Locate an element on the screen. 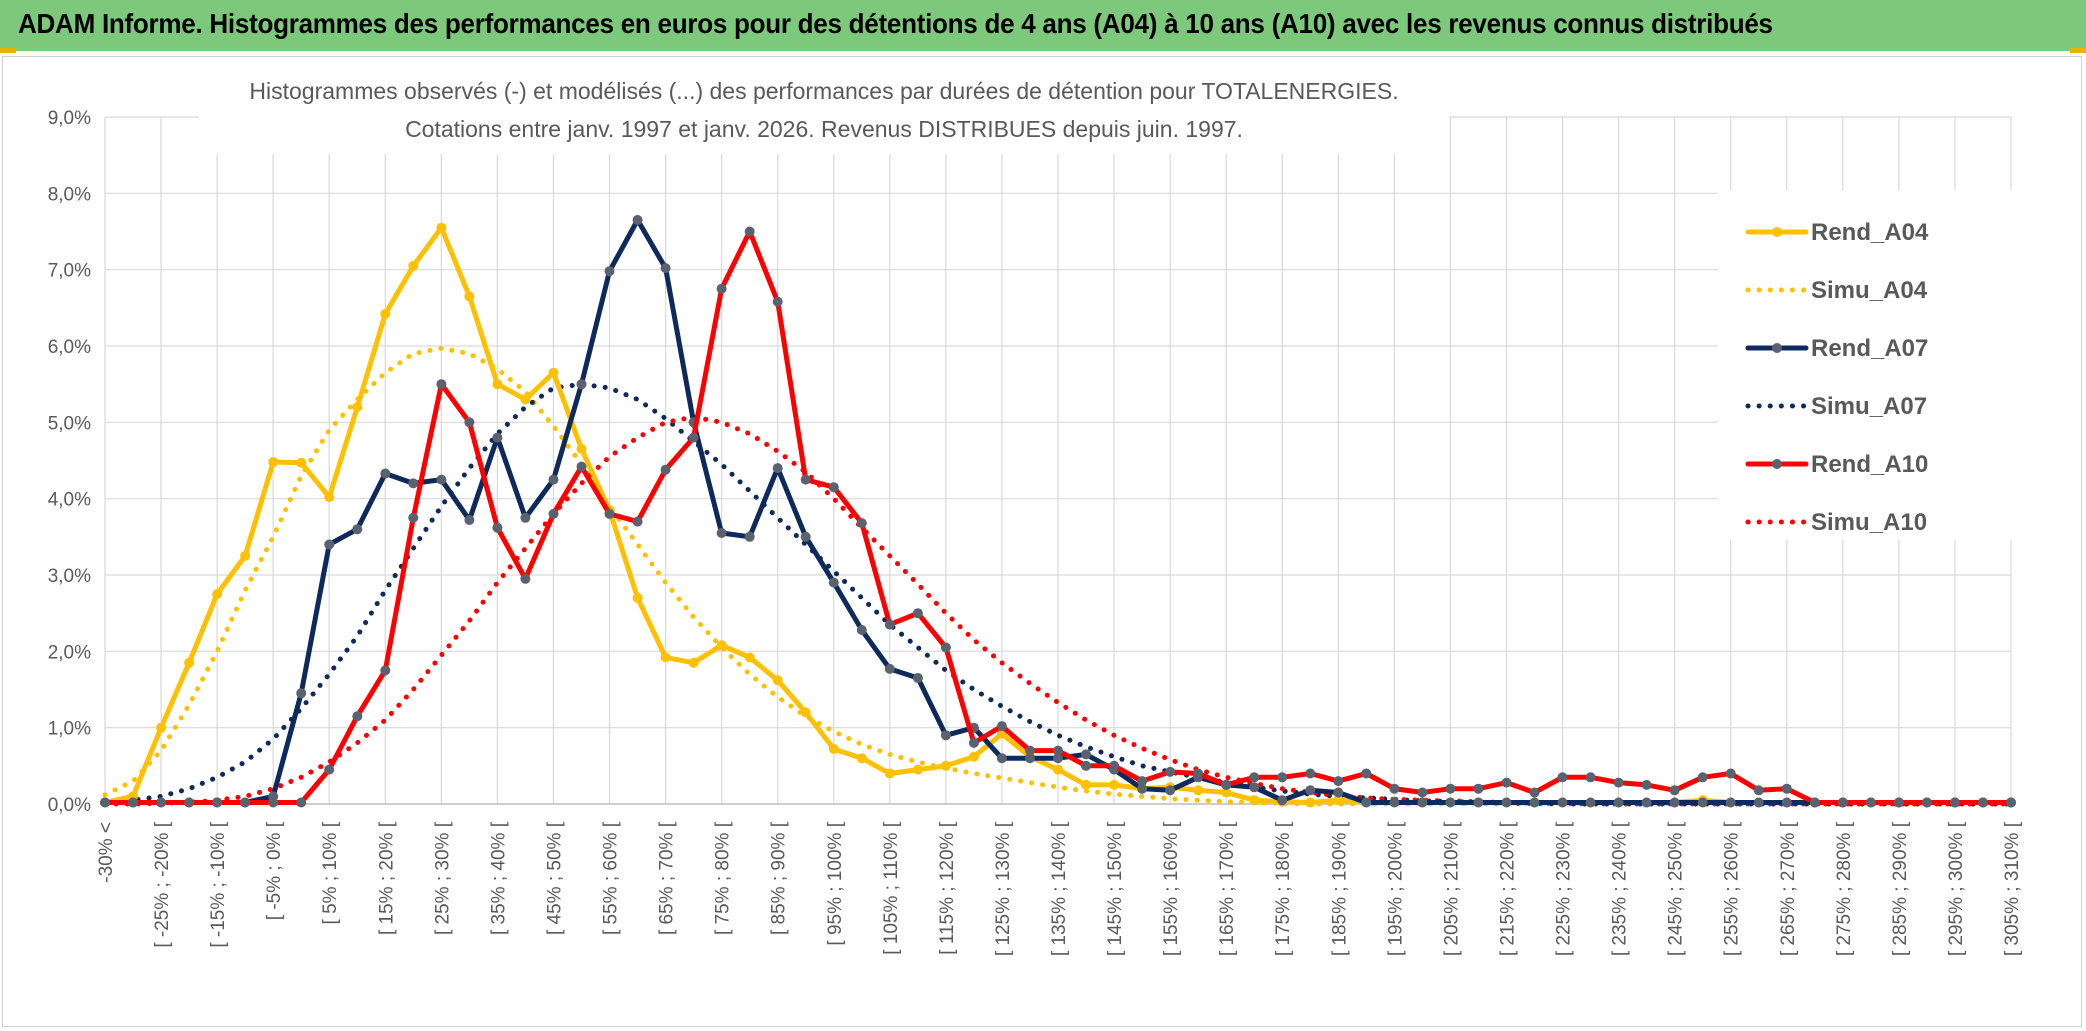  x-tick-label: [ 15% ; 20% [ is located at coordinates (386, 878).